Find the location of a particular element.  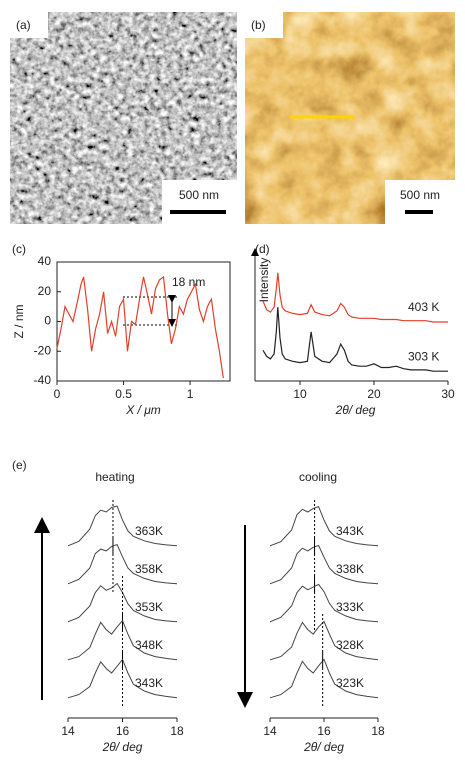

y-axis-label: Intensity is located at coordinates (264, 280).